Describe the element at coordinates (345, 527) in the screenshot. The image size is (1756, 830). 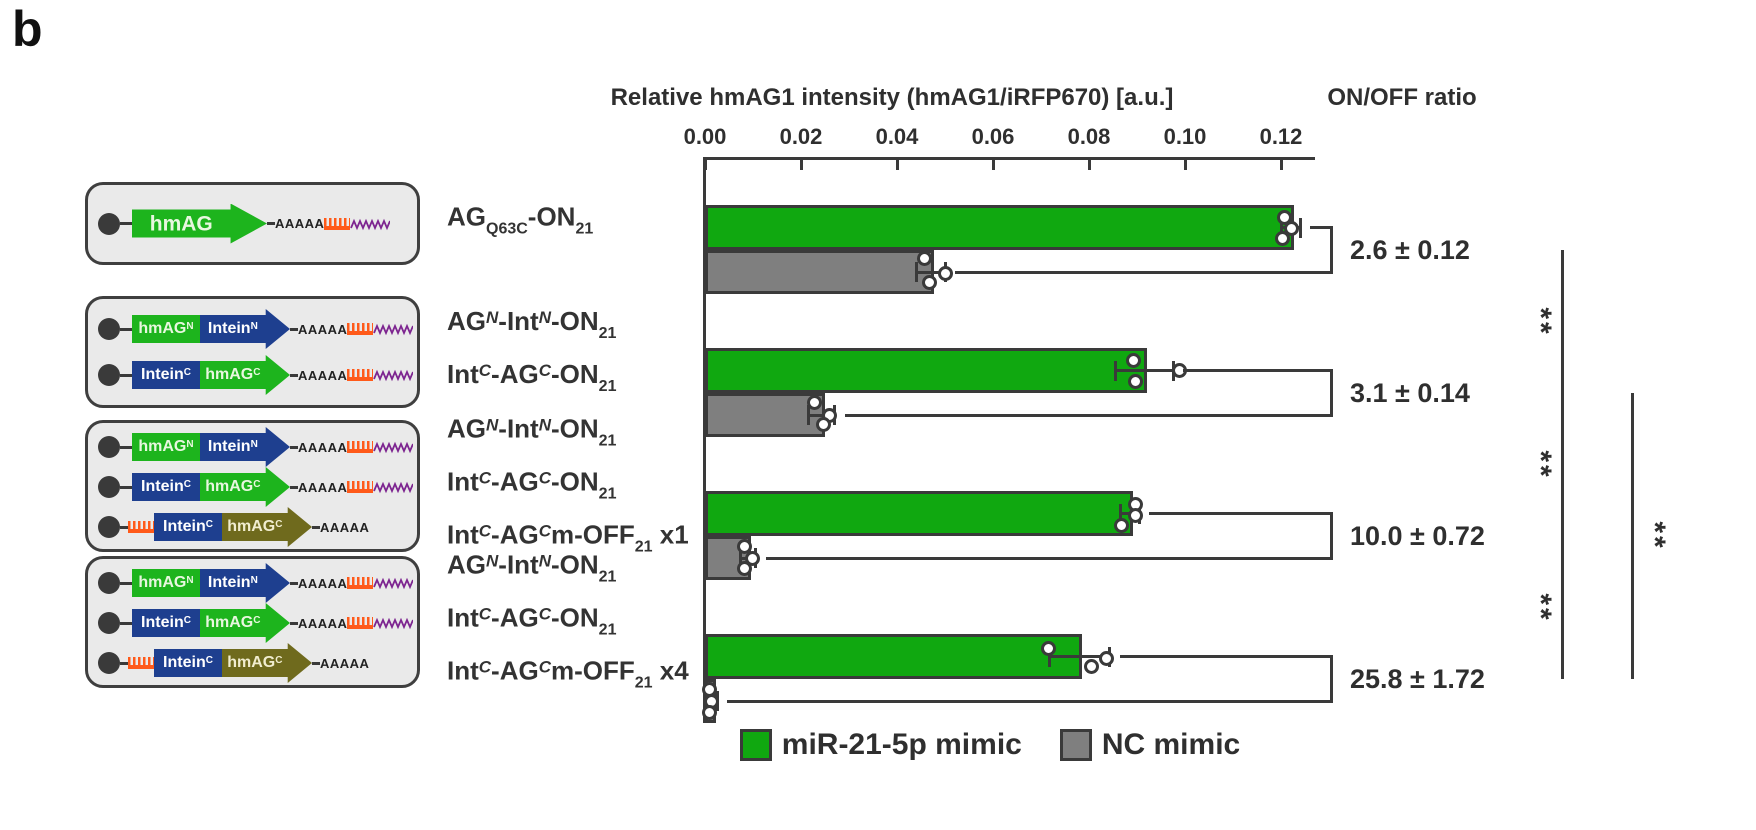
I see `polya-text: AAAAA` at that location.